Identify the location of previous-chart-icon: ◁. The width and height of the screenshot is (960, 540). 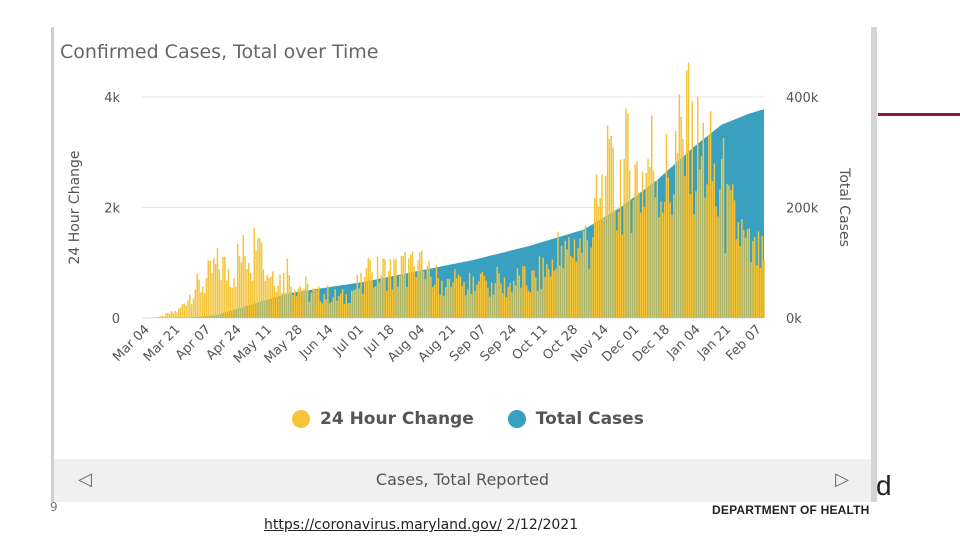
(85, 479).